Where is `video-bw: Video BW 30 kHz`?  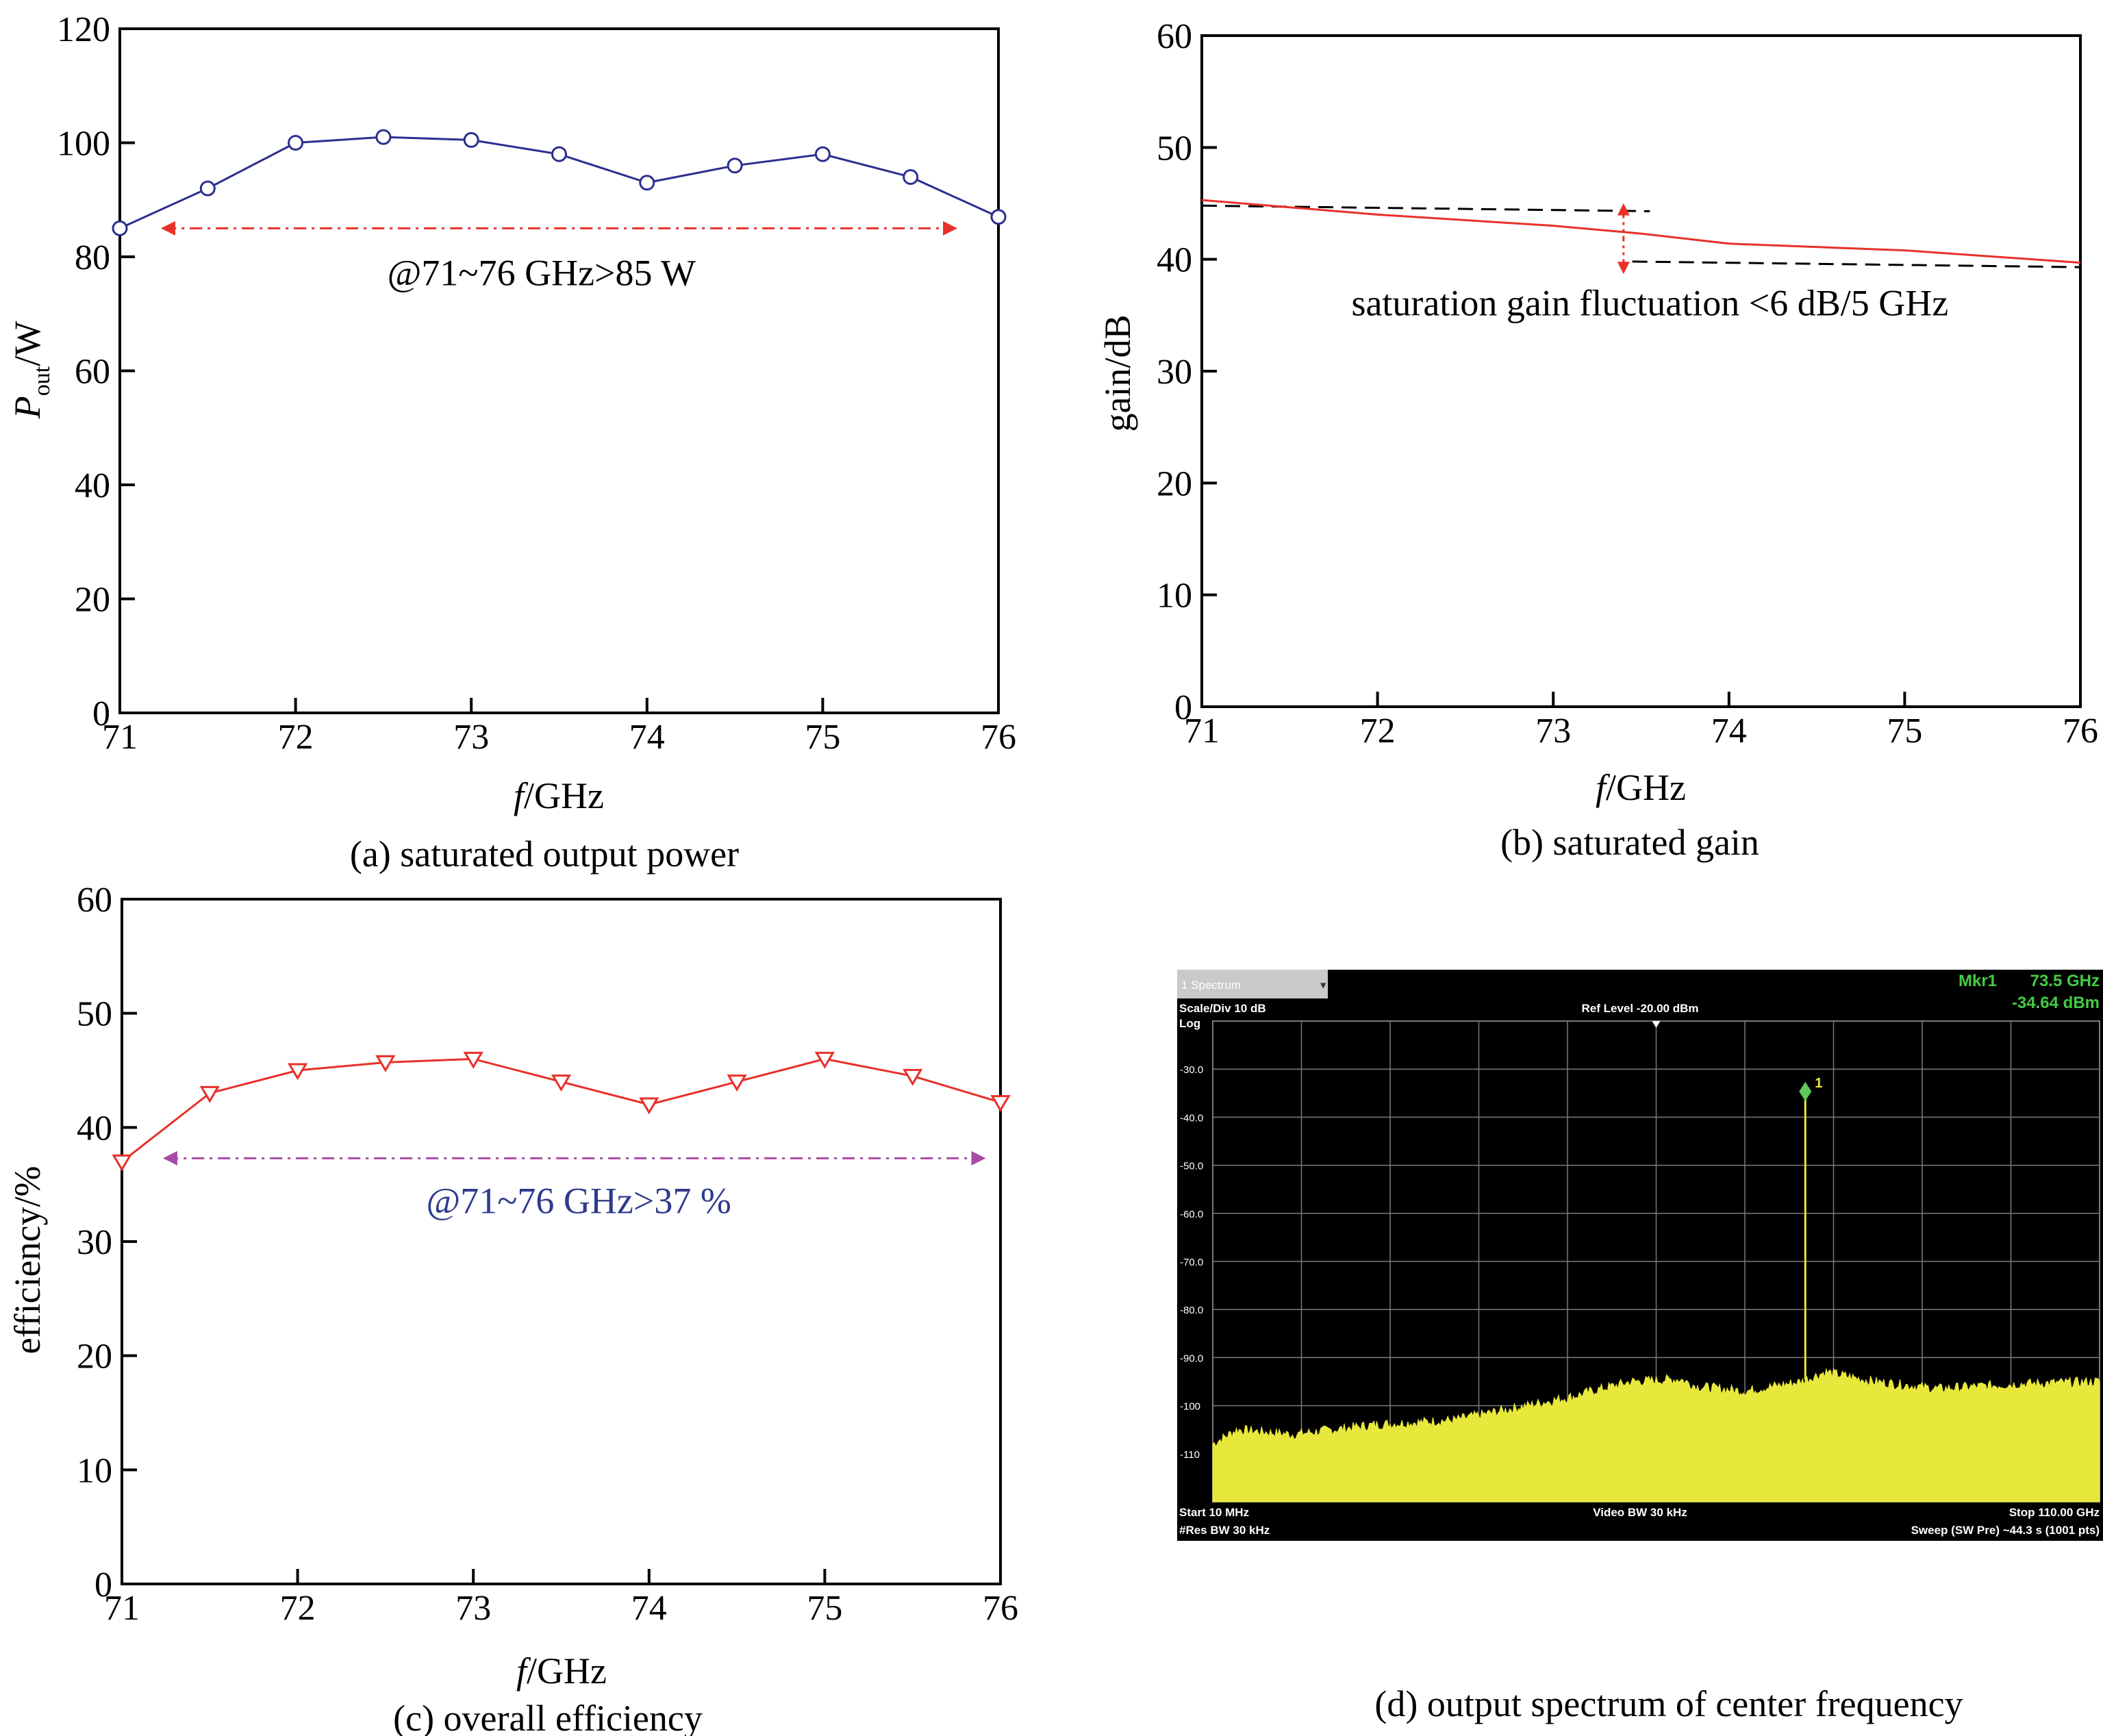 video-bw: Video BW 30 kHz is located at coordinates (1640, 1512).